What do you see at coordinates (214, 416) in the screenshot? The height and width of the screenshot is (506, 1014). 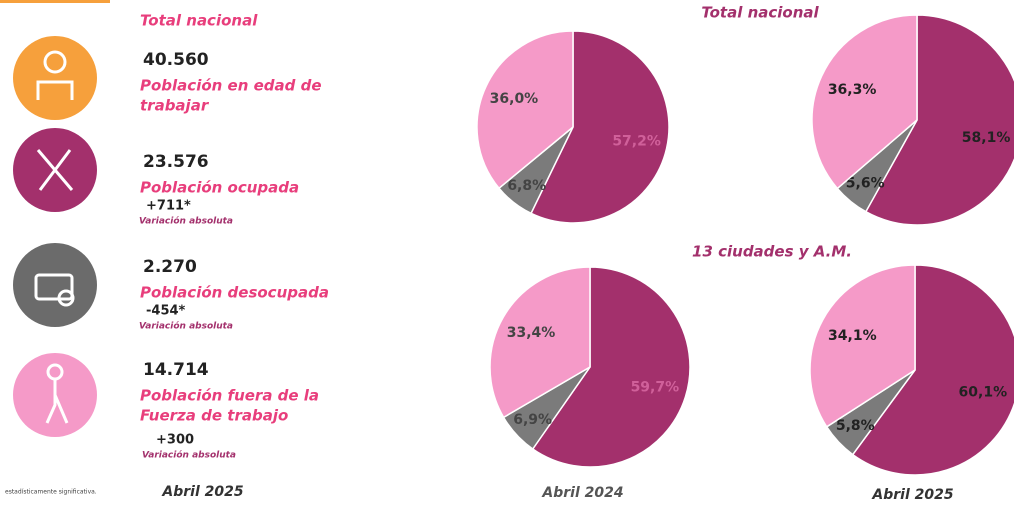 I see `stat-label: Fuerza de trabajo` at bounding box center [214, 416].